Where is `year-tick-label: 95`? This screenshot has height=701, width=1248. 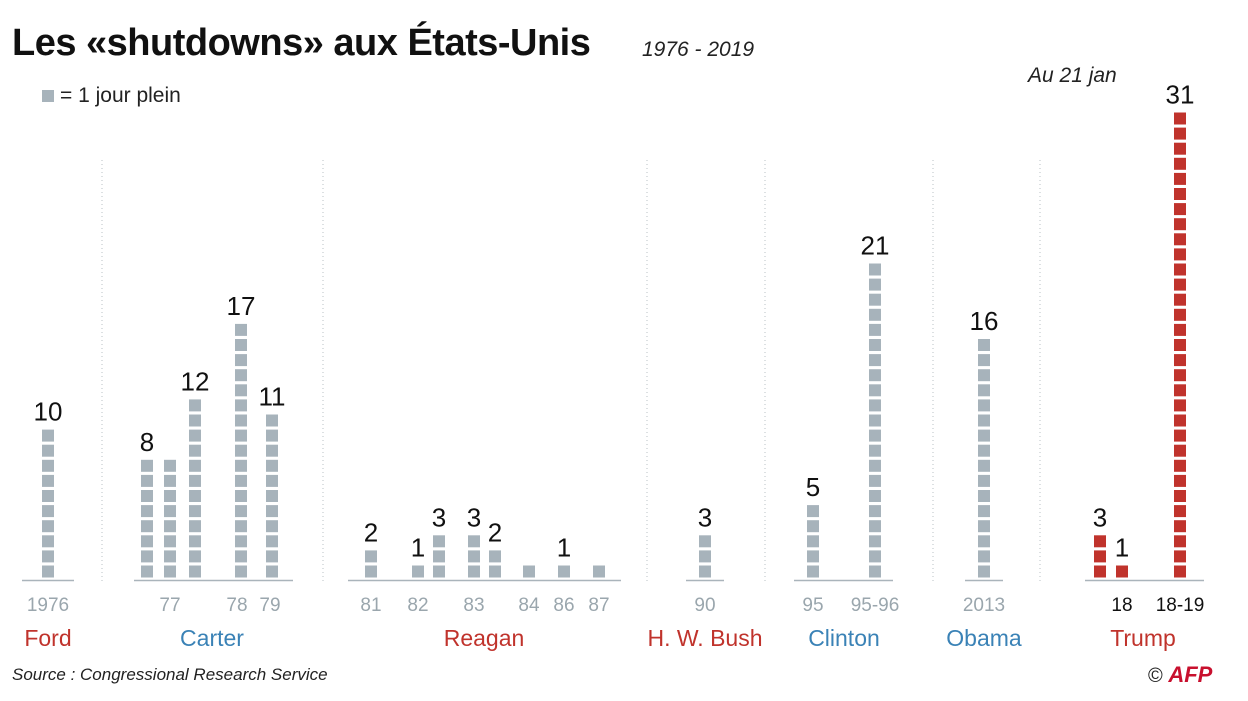 year-tick-label: 95 is located at coordinates (812, 605).